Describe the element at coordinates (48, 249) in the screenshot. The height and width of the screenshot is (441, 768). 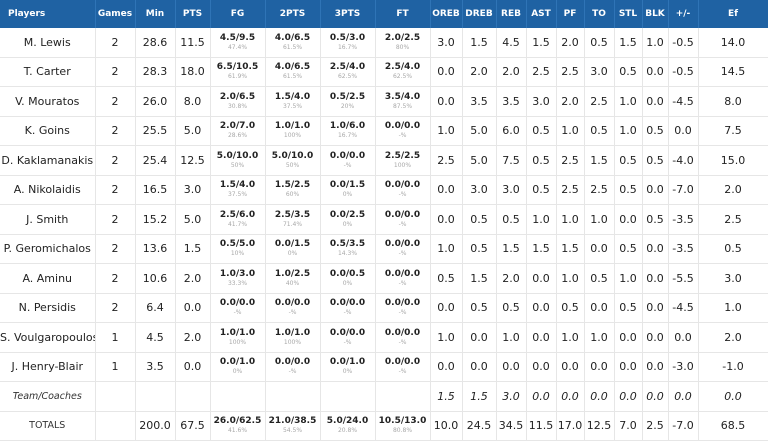
I see `player-name-link: P. Geromichalos` at that location.